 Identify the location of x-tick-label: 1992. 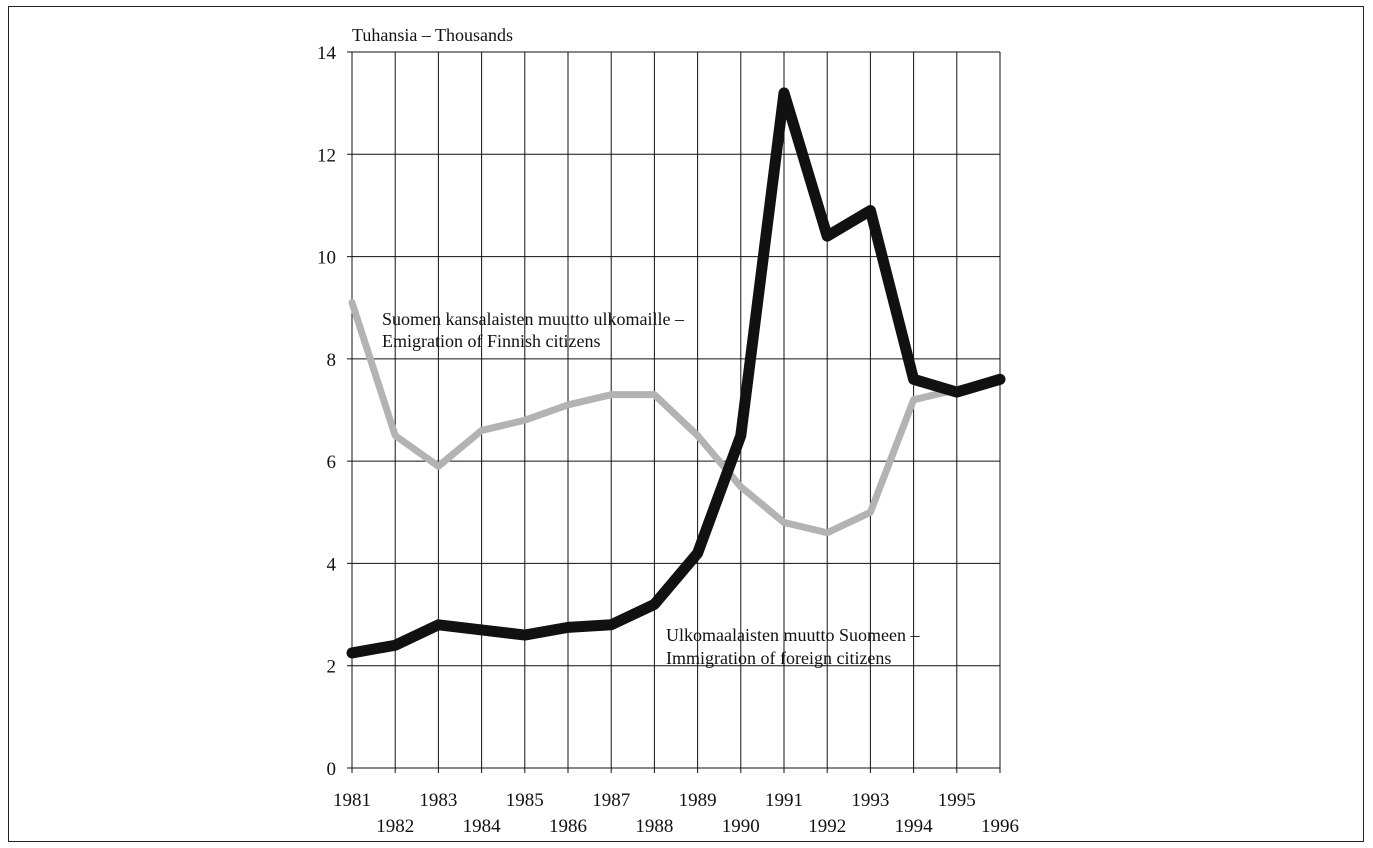
(827, 826).